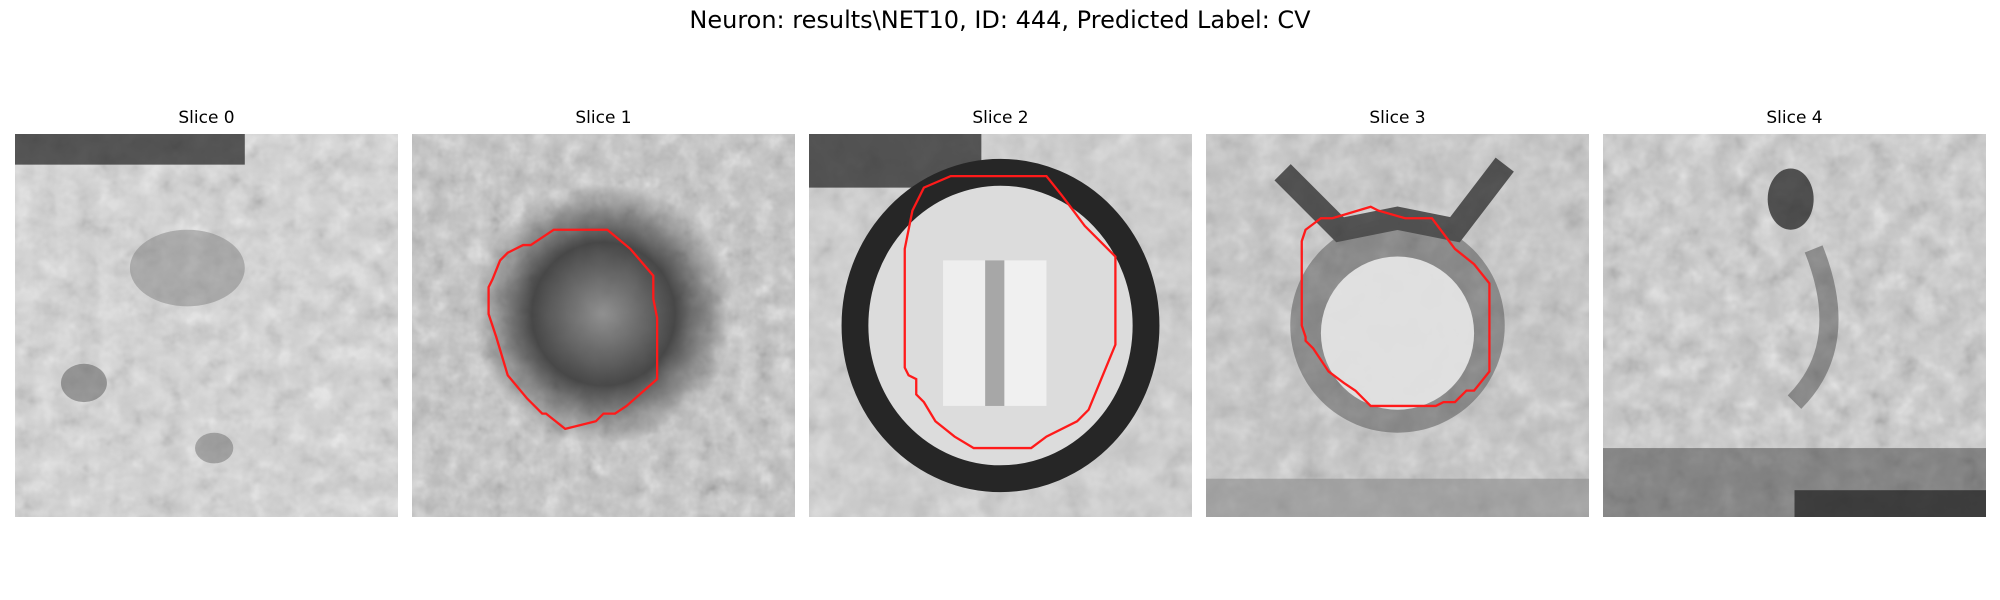 This screenshot has width=2000, height=600. I want to click on slice-title-4: Slice 4, so click(1794, 118).